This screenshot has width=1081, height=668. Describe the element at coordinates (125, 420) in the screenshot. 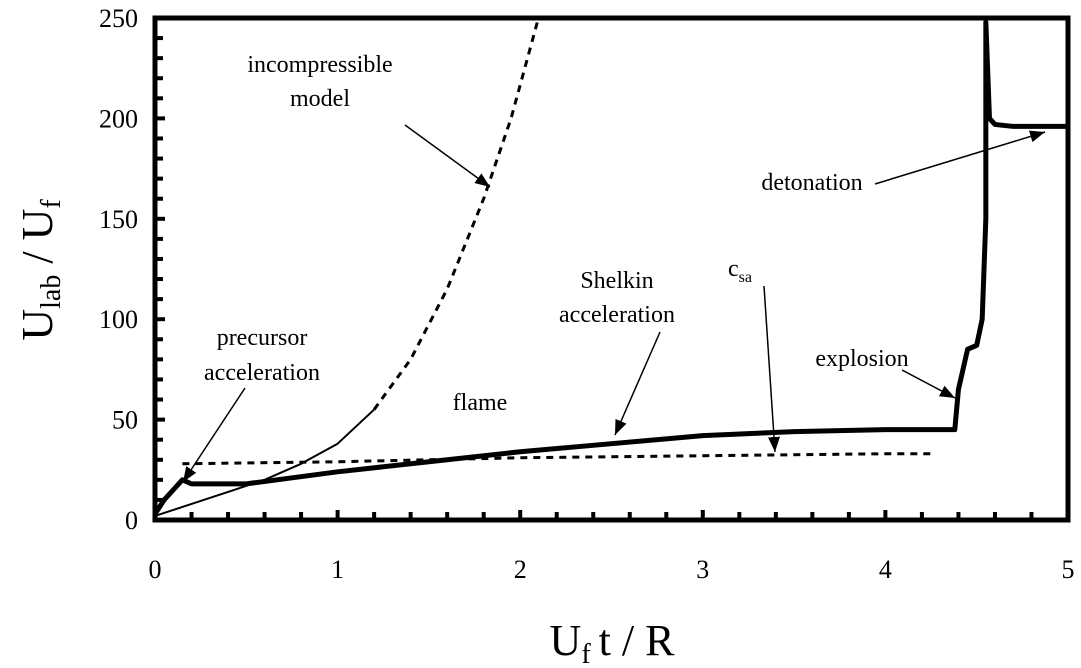

I see `y-tick-label: 50` at that location.